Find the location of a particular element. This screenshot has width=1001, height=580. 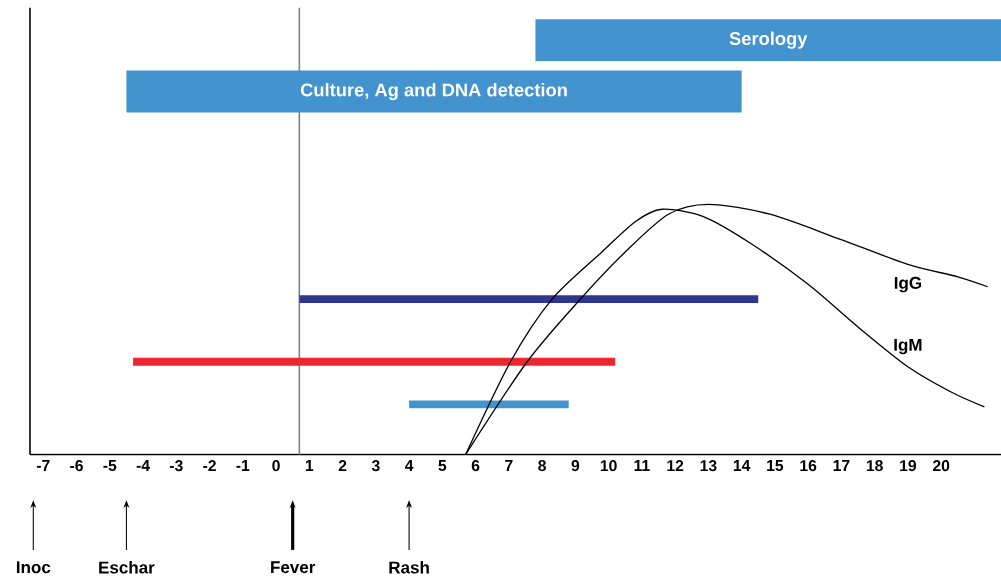

x-tick-label: 3 is located at coordinates (375, 465).